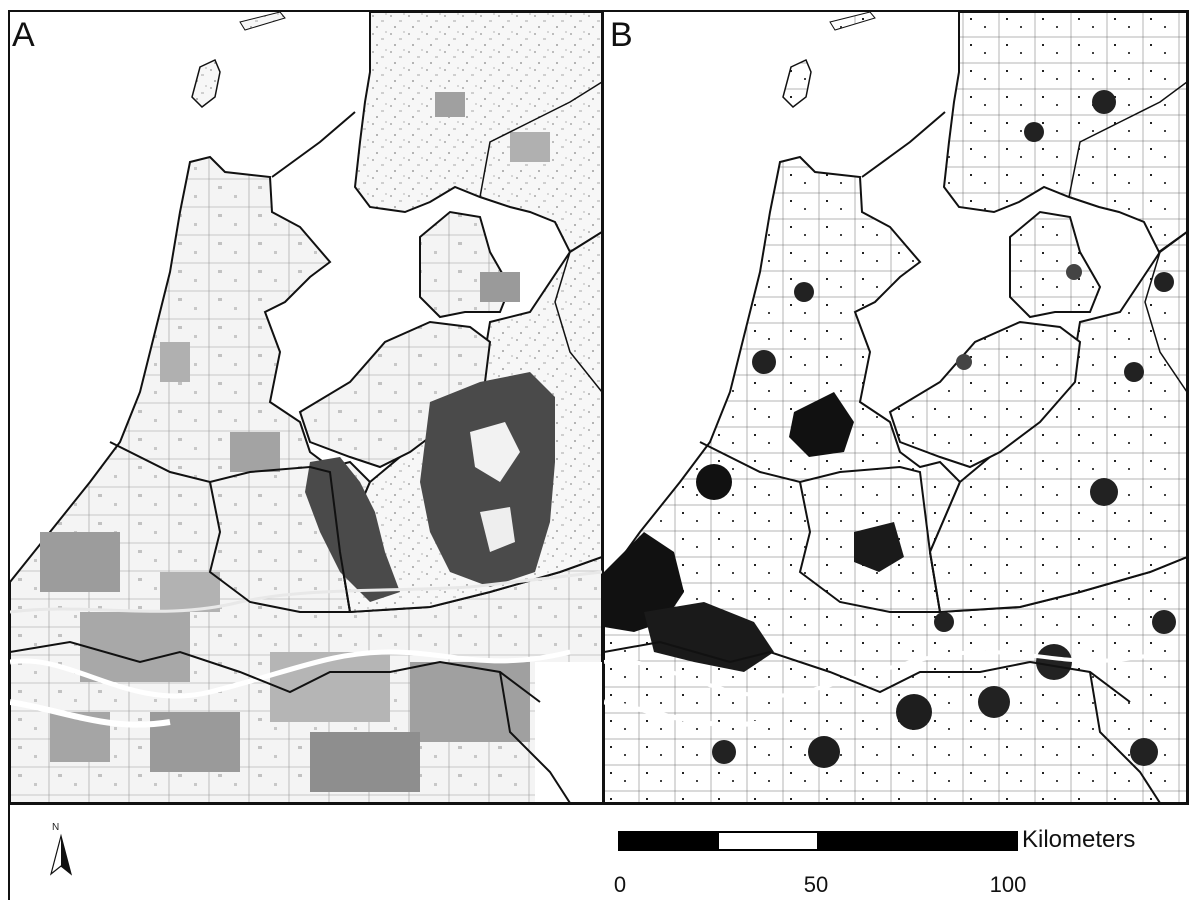 The width and height of the screenshot is (1189, 900). Describe the element at coordinates (1079, 839) in the screenshot. I see `scalebar-unit: Kilometers` at that location.